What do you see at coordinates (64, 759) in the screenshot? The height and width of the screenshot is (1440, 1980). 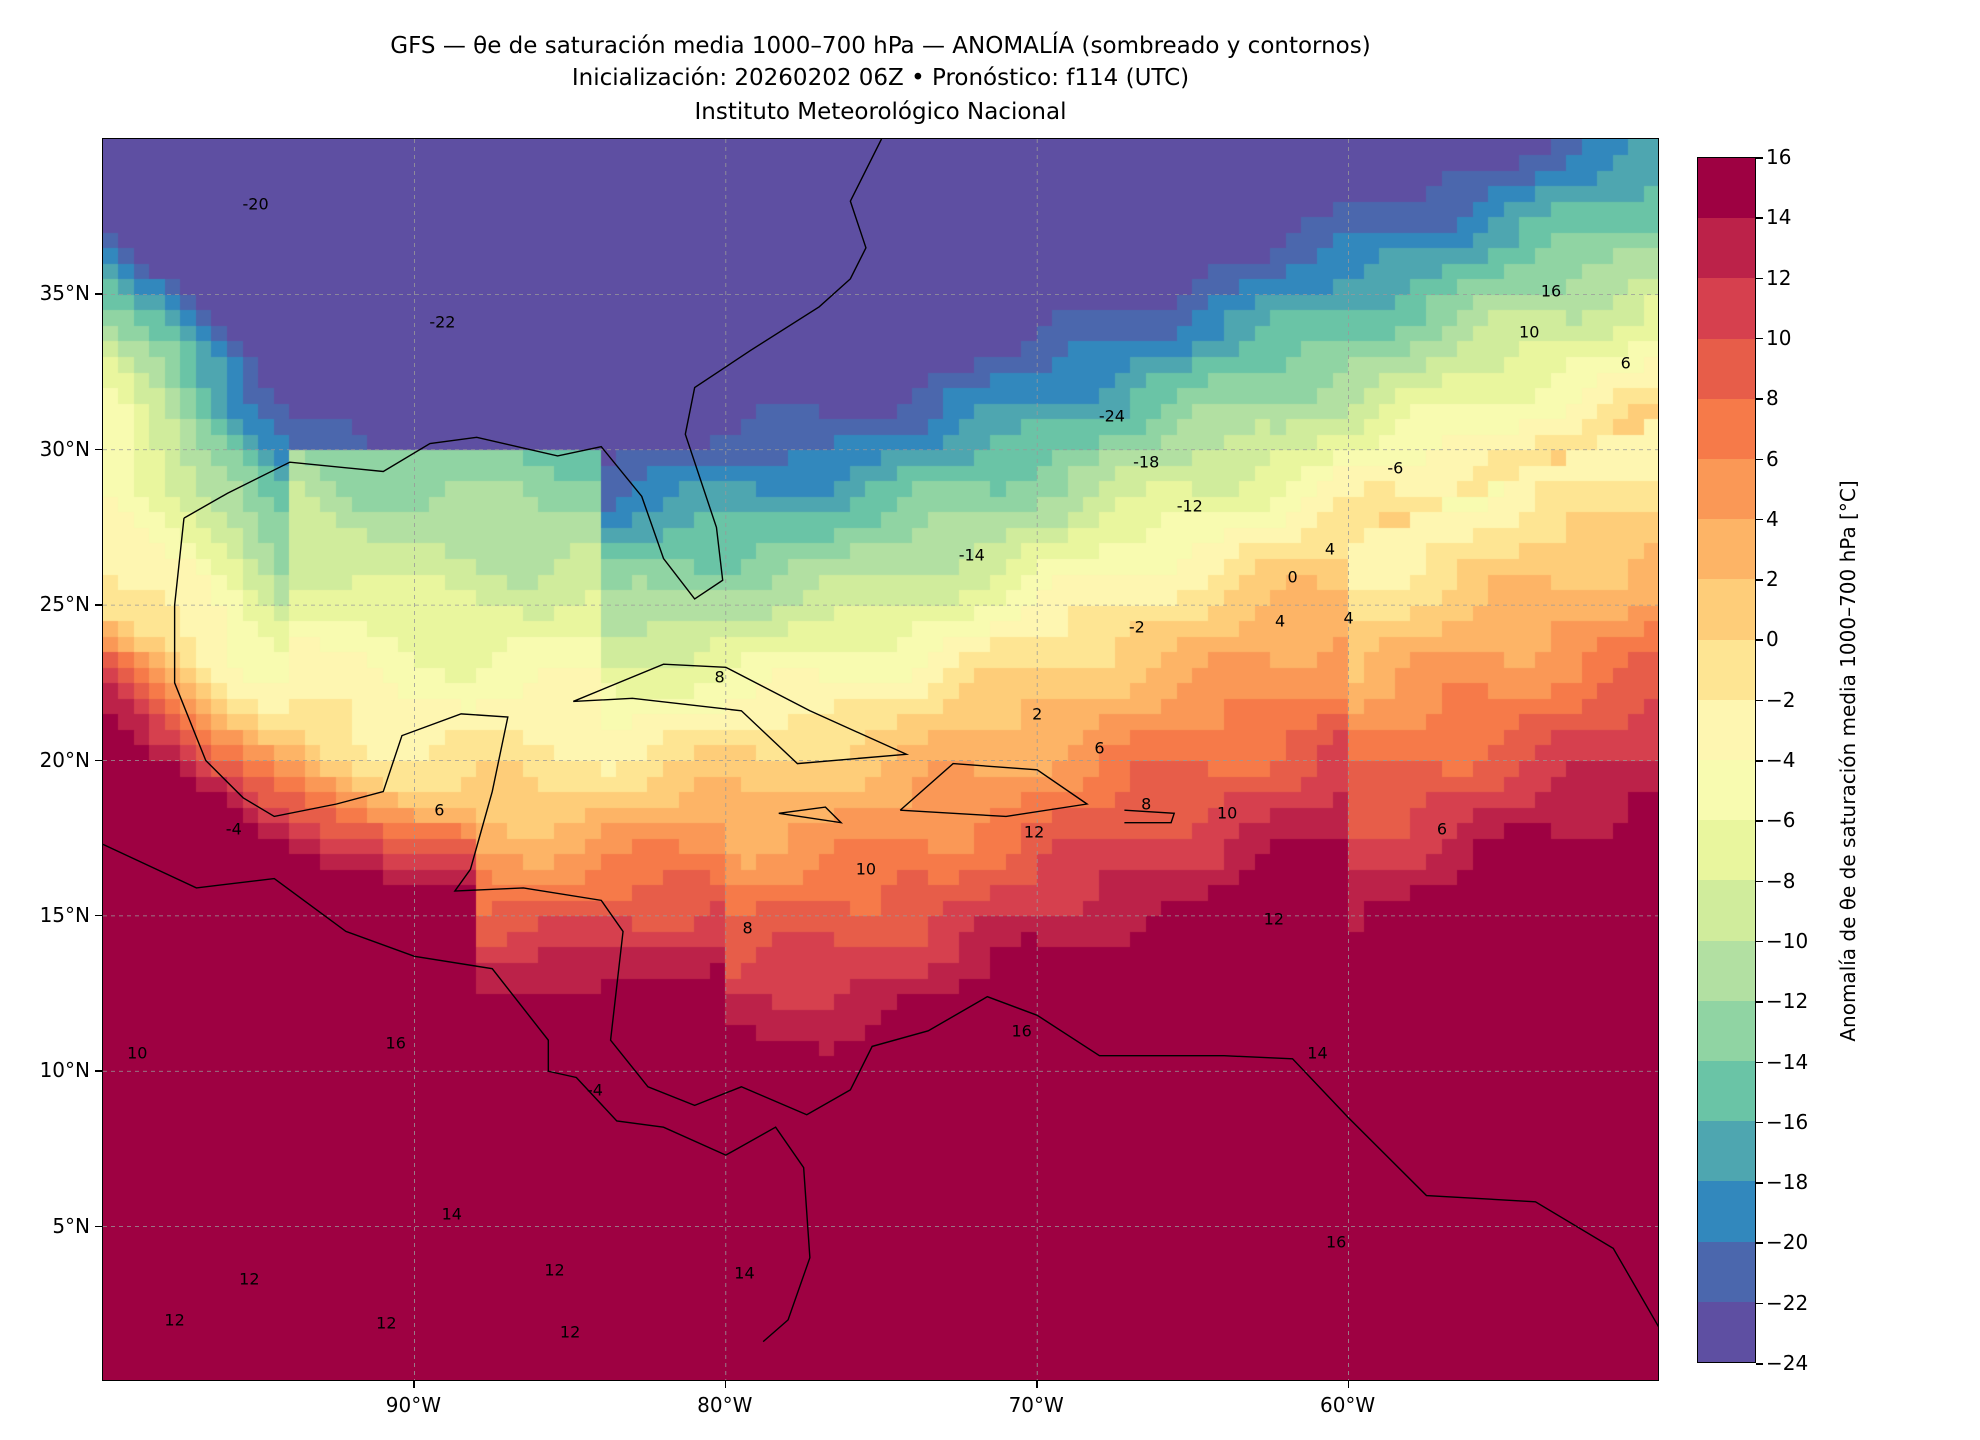 I see `y-tick-label: 20°N` at bounding box center [64, 759].